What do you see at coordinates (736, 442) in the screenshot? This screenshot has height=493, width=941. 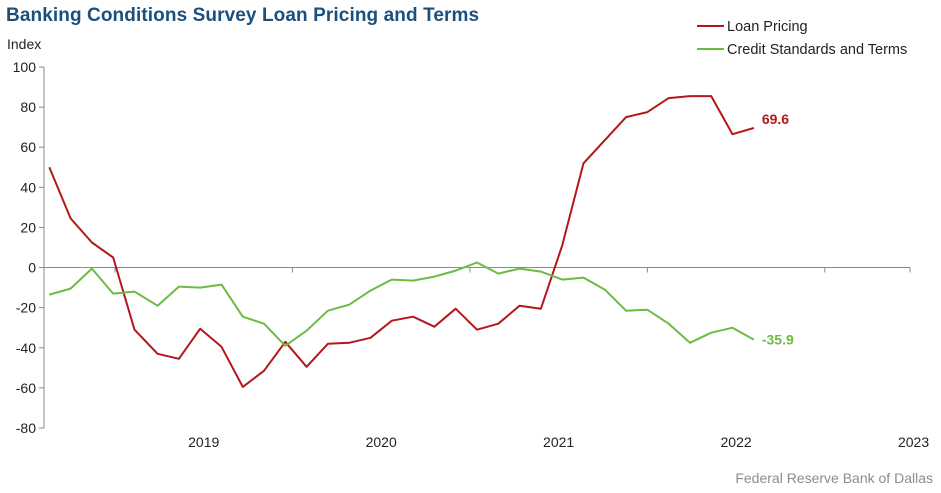 I see `x-tick-label: 2022` at bounding box center [736, 442].